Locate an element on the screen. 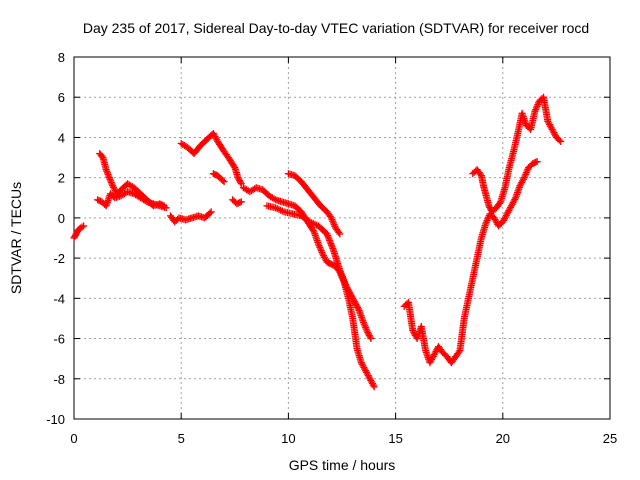  x-tick-label: 10 is located at coordinates (288, 438).